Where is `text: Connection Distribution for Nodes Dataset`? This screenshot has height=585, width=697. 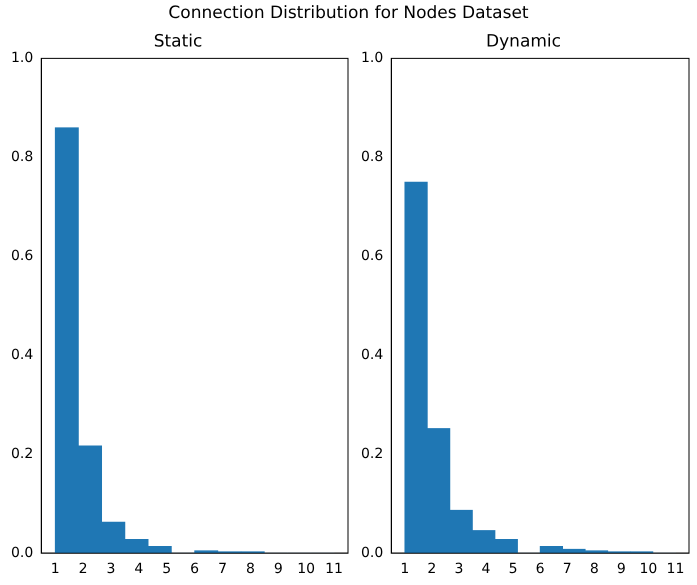
text: Connection Distribution for Nodes Dataset is located at coordinates (348, 13).